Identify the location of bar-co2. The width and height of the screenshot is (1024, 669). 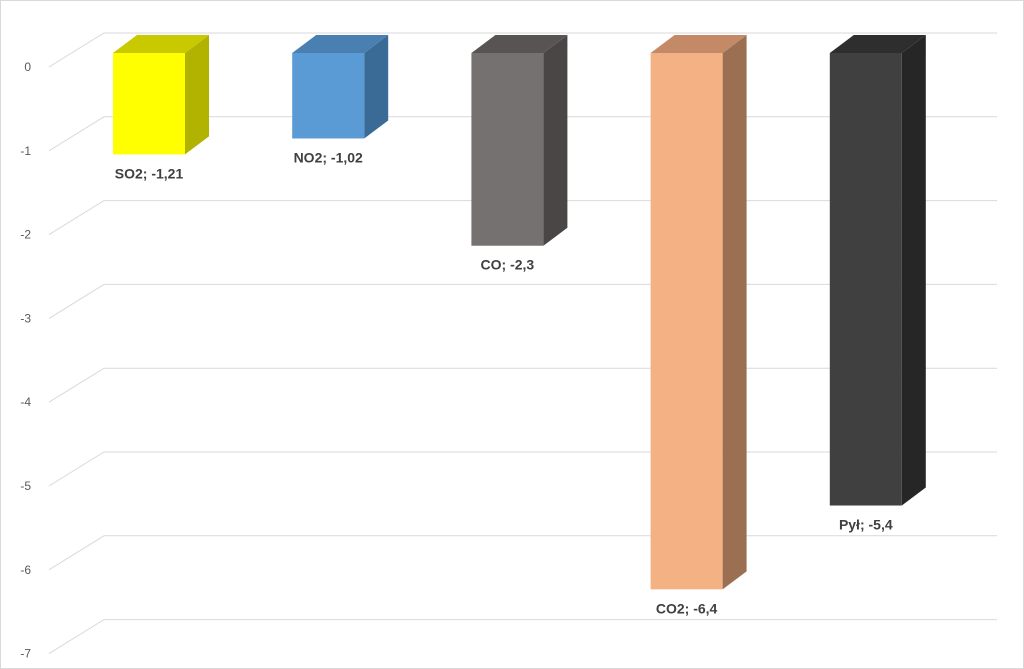
(686, 321).